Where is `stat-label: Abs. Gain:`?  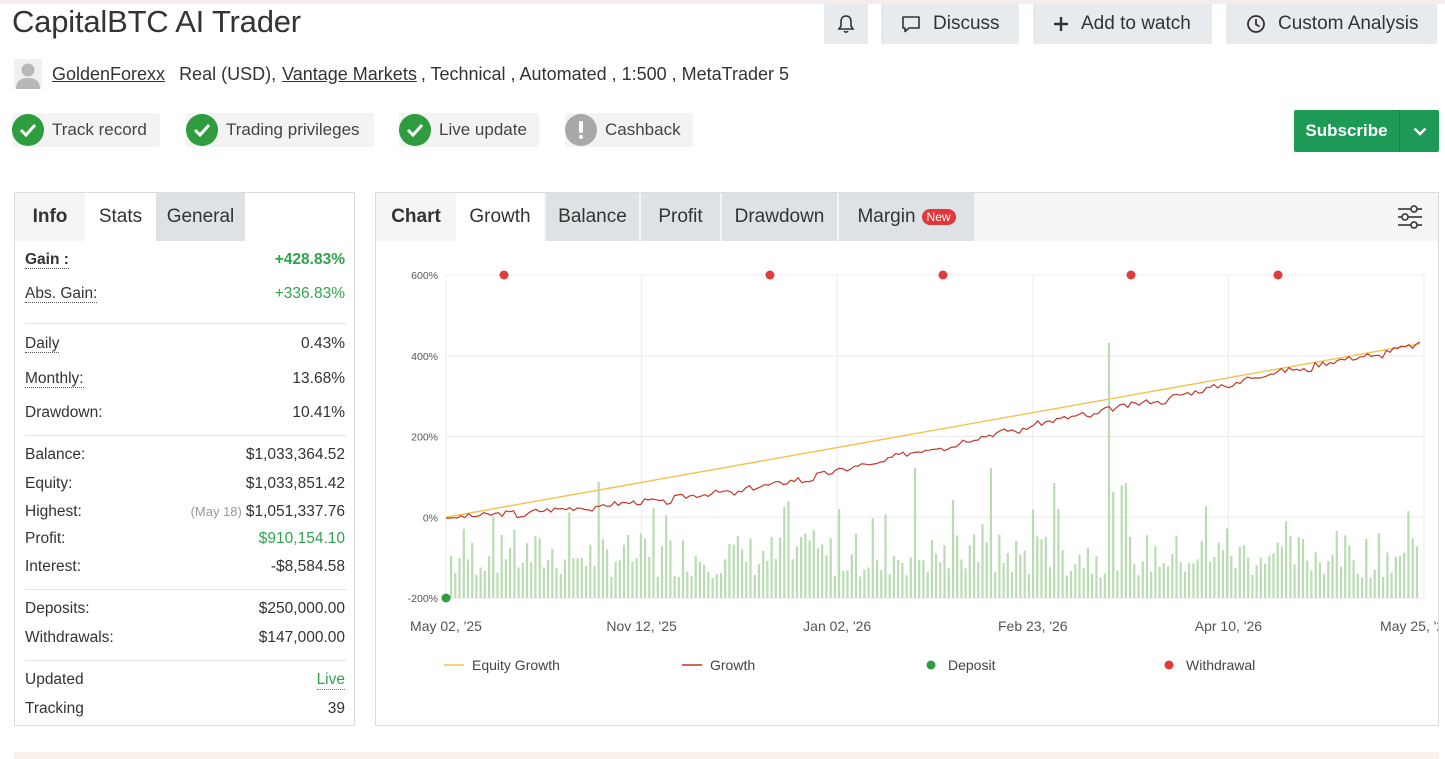 stat-label: Abs. Gain: is located at coordinates (61, 294).